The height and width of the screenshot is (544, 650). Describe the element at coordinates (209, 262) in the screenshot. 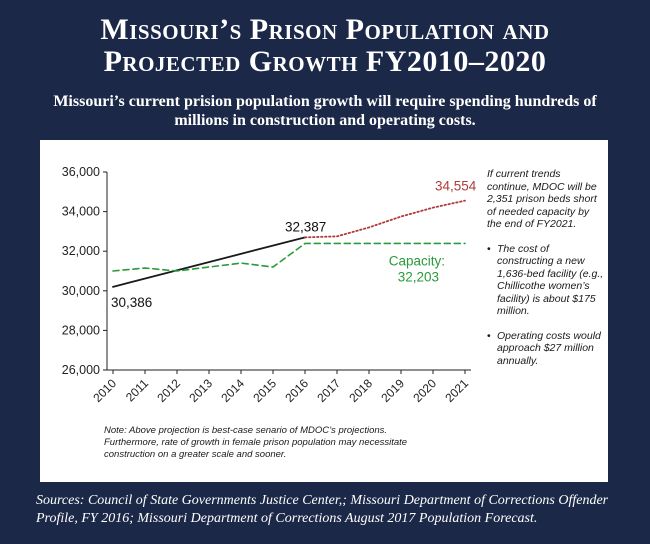

I see `series-line-actual-population` at that location.